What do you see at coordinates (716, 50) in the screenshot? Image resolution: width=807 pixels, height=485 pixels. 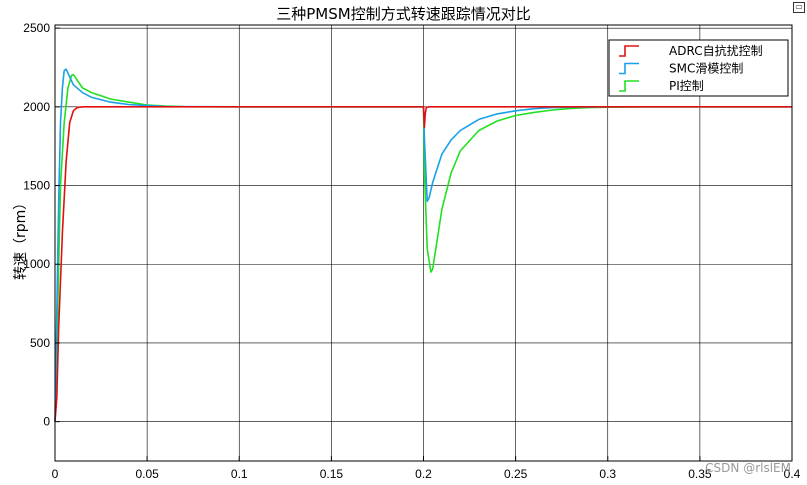 I see `legend-label: ADRC自抗扰控制` at bounding box center [716, 50].